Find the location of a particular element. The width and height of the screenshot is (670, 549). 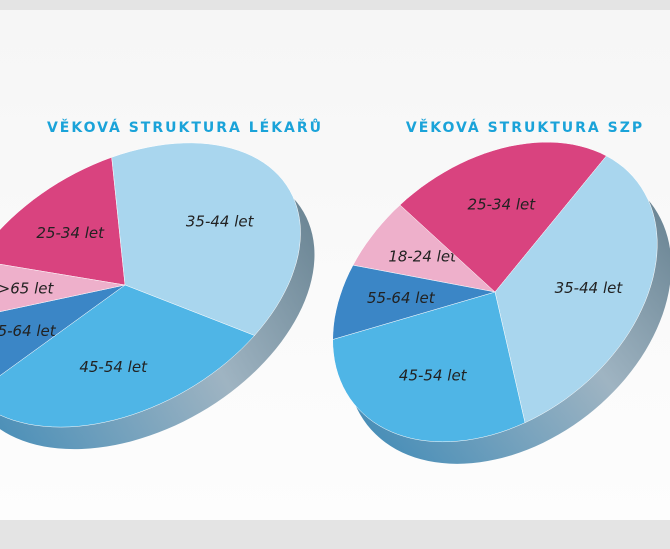

chart-title: VĚKOVÁ STRUKTURA SZP is located at coordinates (525, 127).